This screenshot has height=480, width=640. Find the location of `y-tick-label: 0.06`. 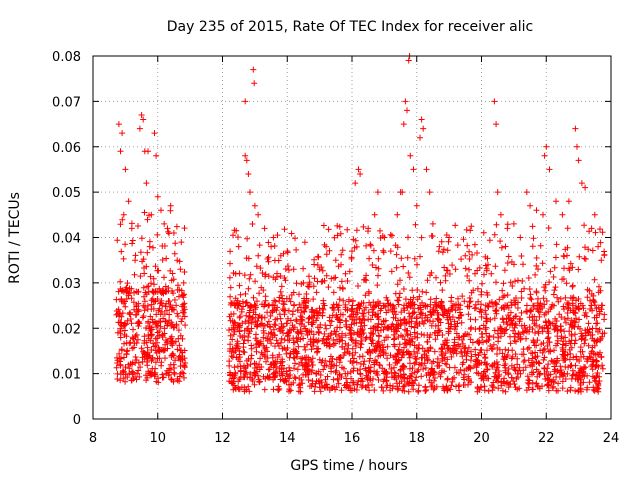

y-tick-label: 0.06 is located at coordinates (66, 148).